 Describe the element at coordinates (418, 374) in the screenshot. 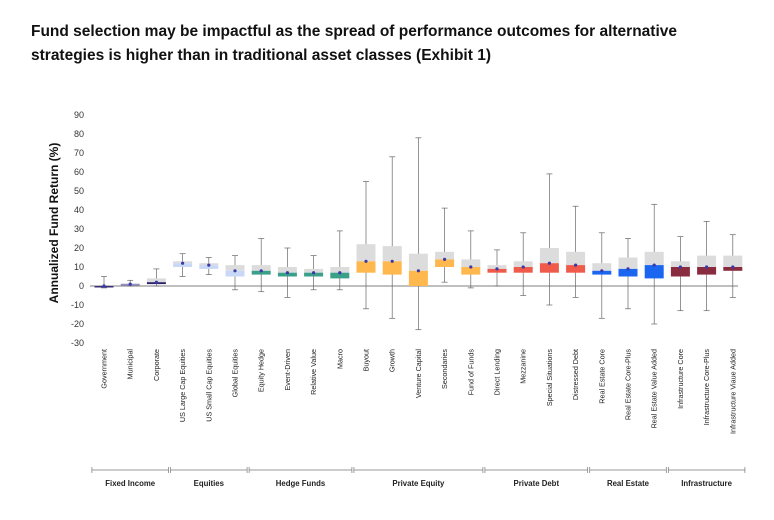

I see `category-label: Venture Capital` at that location.